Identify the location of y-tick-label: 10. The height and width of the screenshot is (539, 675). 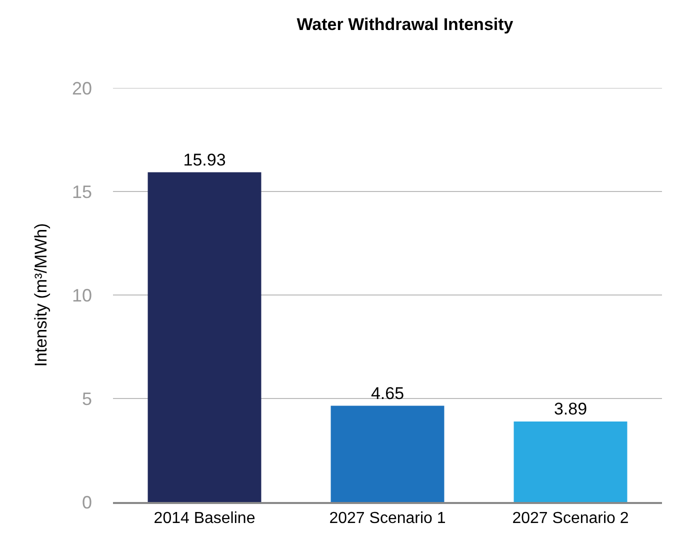
(82, 295).